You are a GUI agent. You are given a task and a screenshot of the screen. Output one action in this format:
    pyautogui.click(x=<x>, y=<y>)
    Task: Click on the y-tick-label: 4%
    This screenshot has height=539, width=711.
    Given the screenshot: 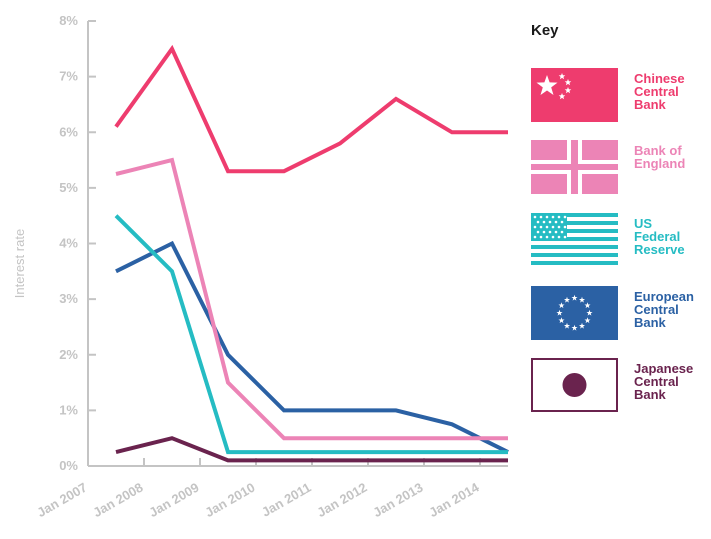 What is the action you would take?
    pyautogui.click(x=68, y=243)
    